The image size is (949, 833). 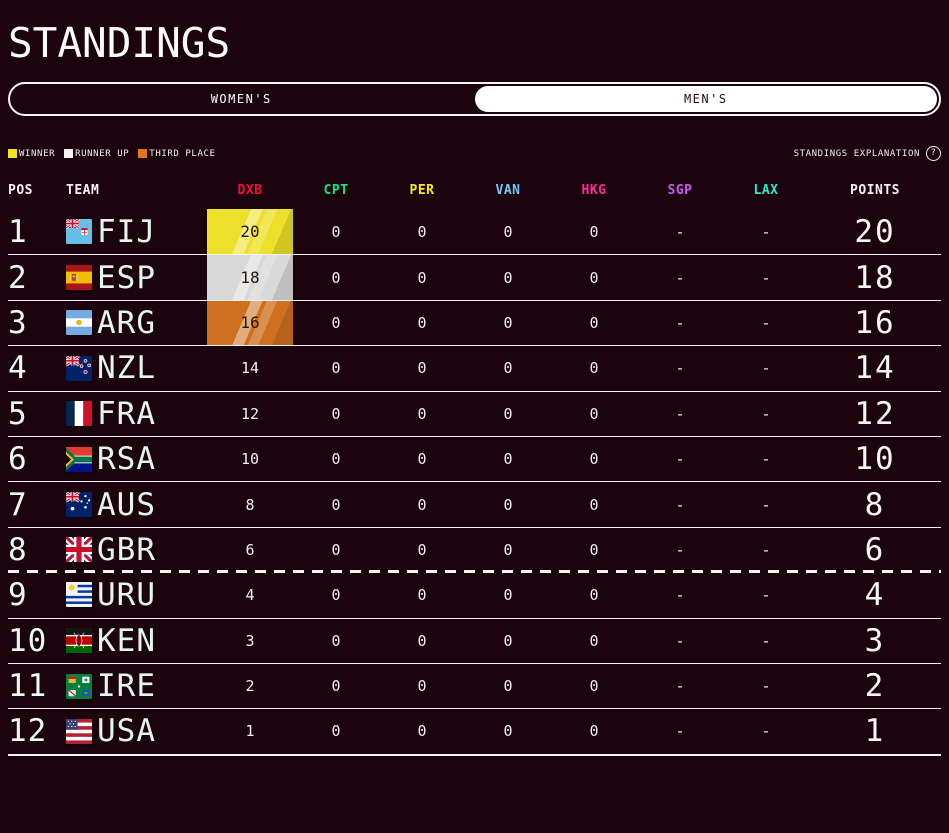 What do you see at coordinates (18, 594) in the screenshot?
I see `position-number: 9` at bounding box center [18, 594].